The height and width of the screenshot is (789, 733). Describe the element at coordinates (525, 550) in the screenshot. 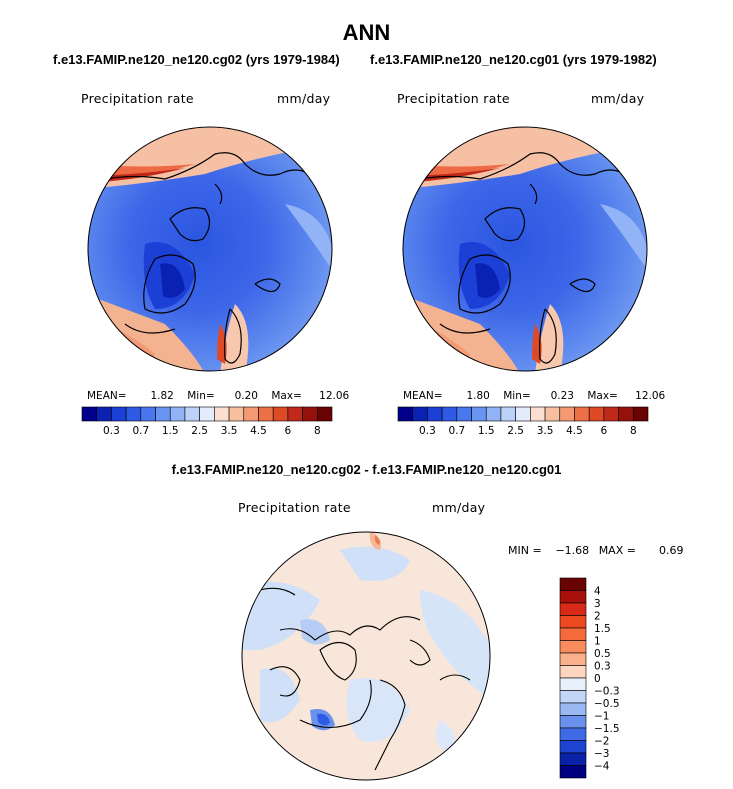

I see `diff-min-label: MIN =` at that location.